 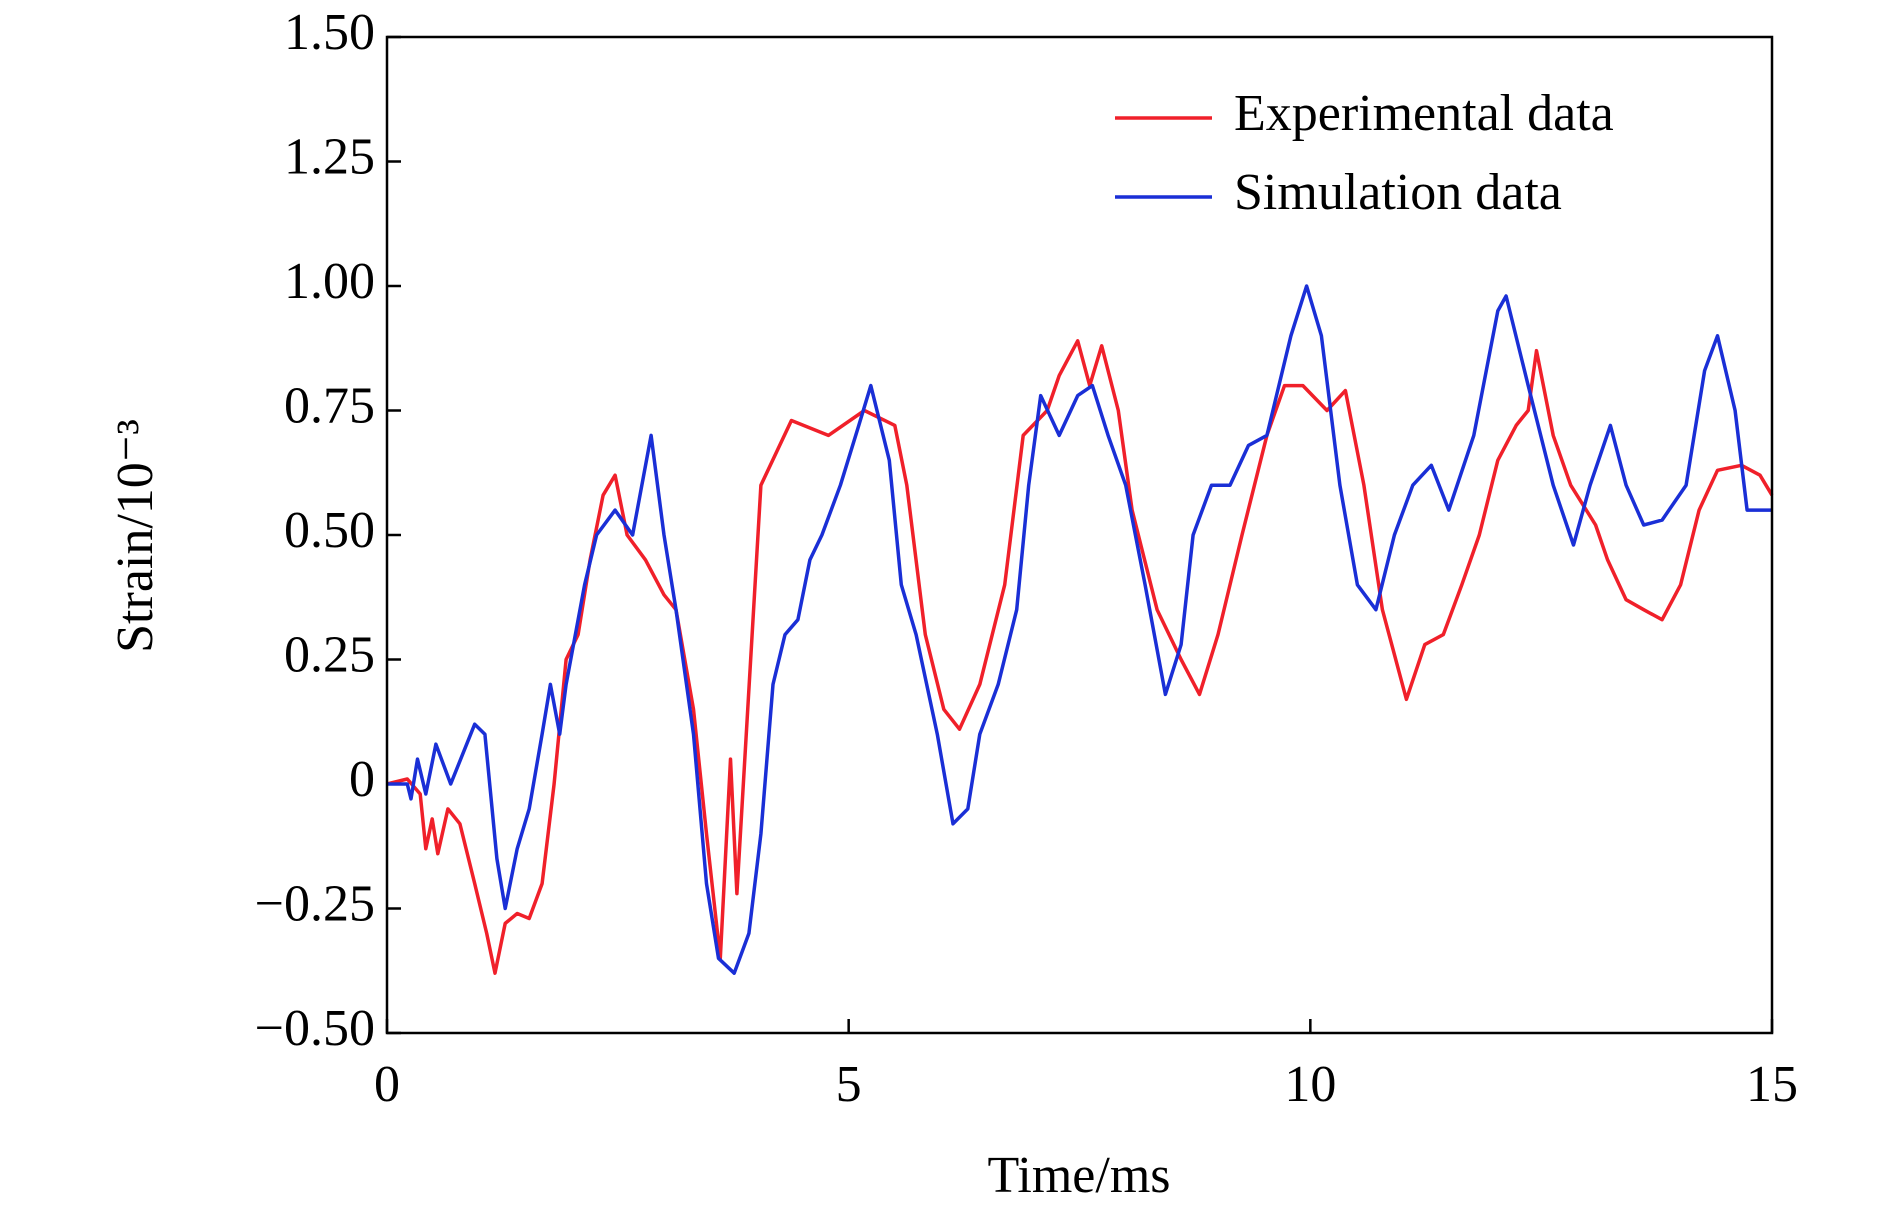 What do you see at coordinates (315, 903) in the screenshot?
I see `y-tick-label: −0.25` at bounding box center [315, 903].